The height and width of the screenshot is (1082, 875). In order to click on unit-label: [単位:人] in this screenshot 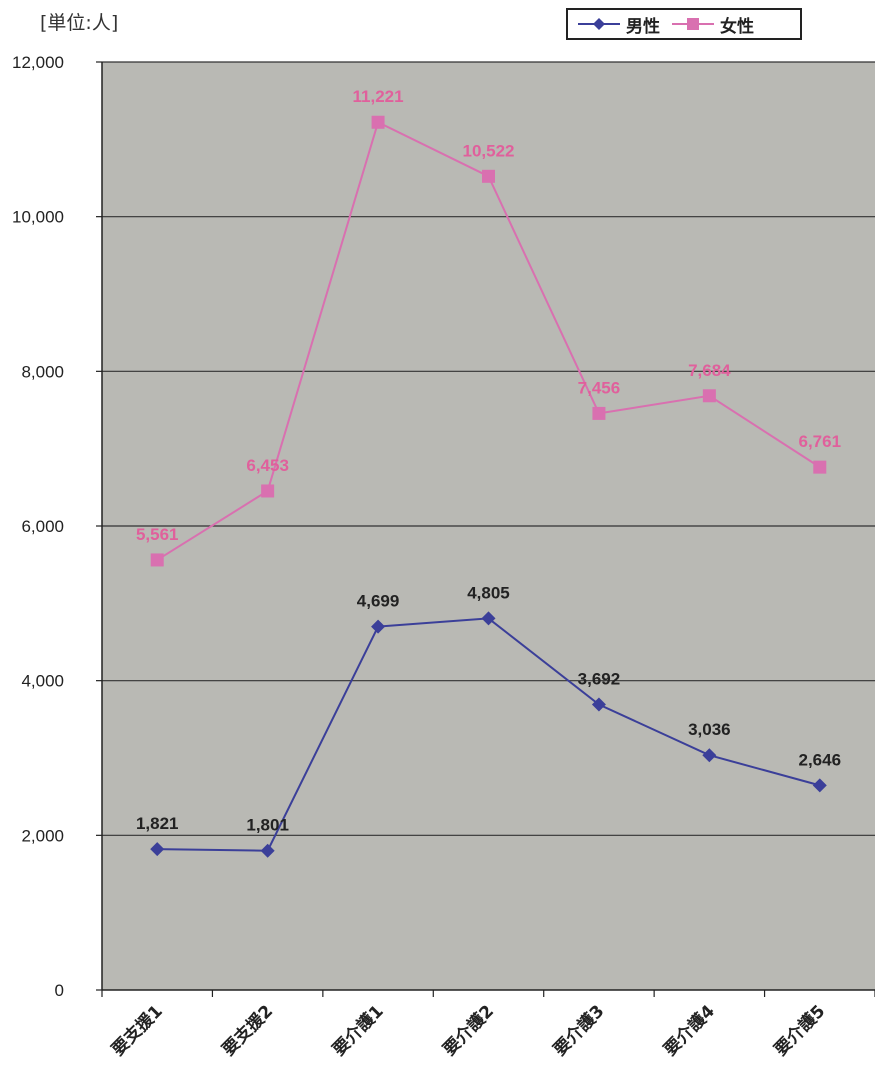, I will do `click(79, 23)`.